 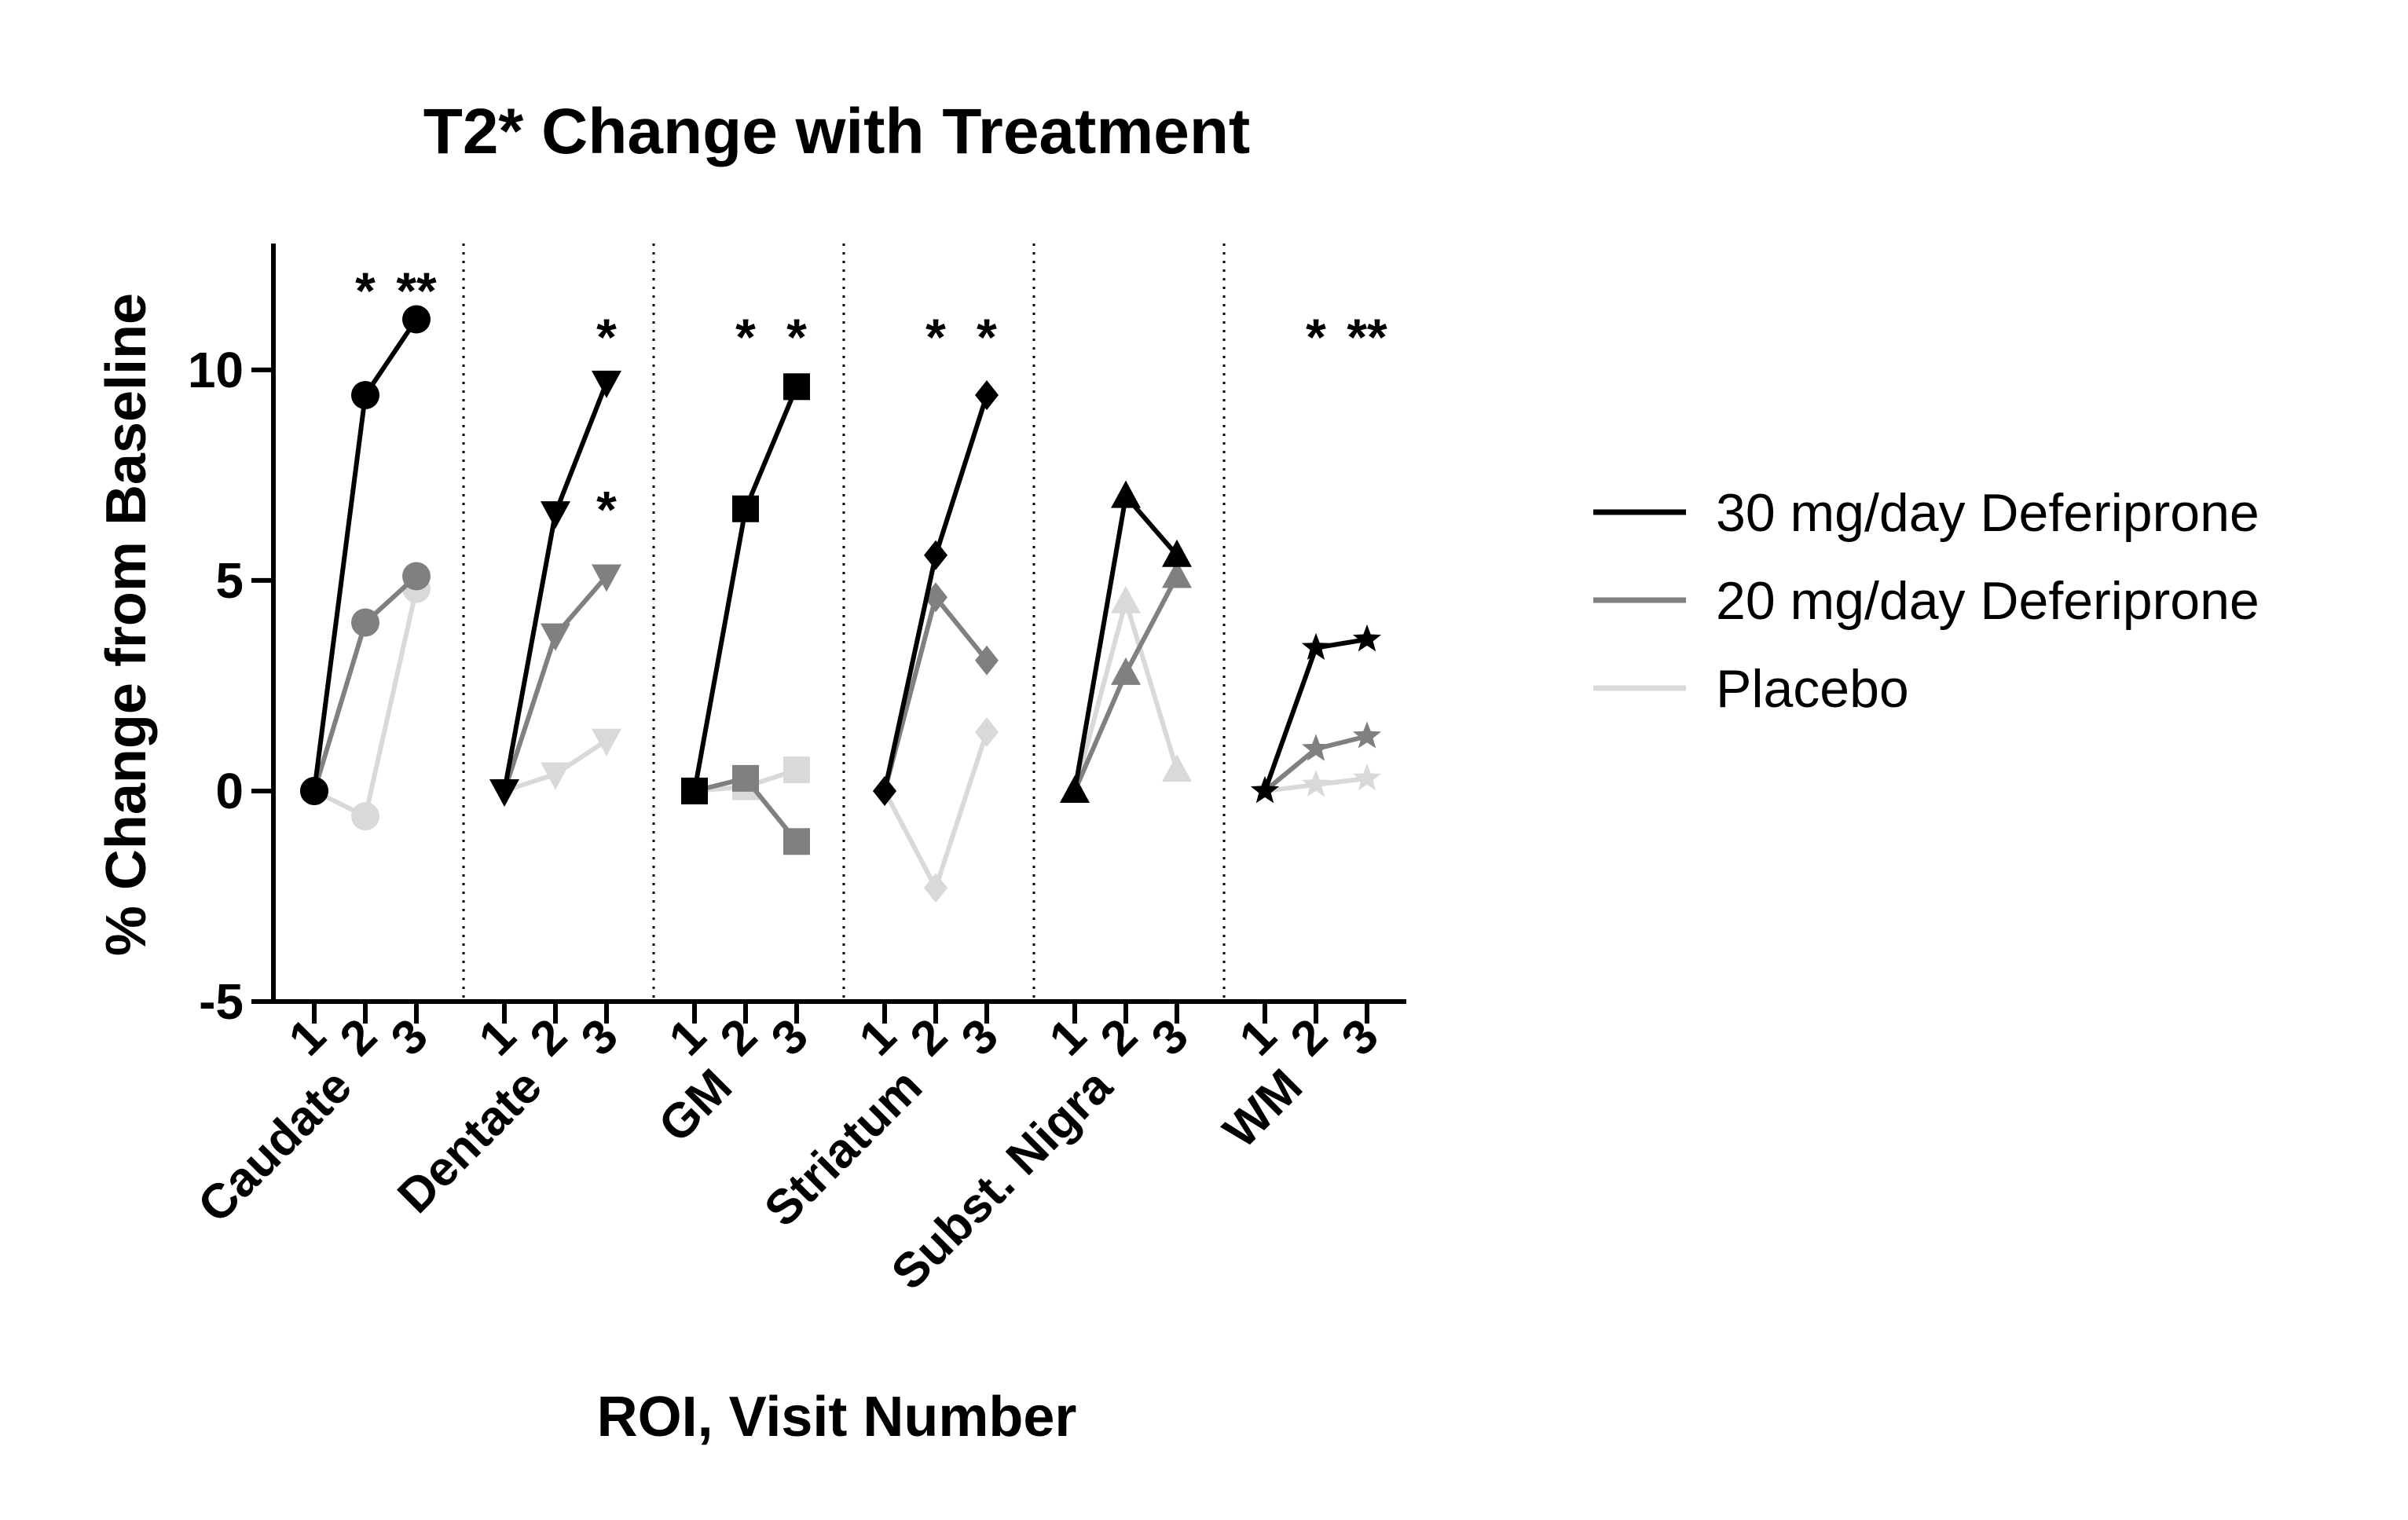 What do you see at coordinates (1988, 513) in the screenshot?
I see `legend-label: 30 mg/day Deferiprone` at bounding box center [1988, 513].